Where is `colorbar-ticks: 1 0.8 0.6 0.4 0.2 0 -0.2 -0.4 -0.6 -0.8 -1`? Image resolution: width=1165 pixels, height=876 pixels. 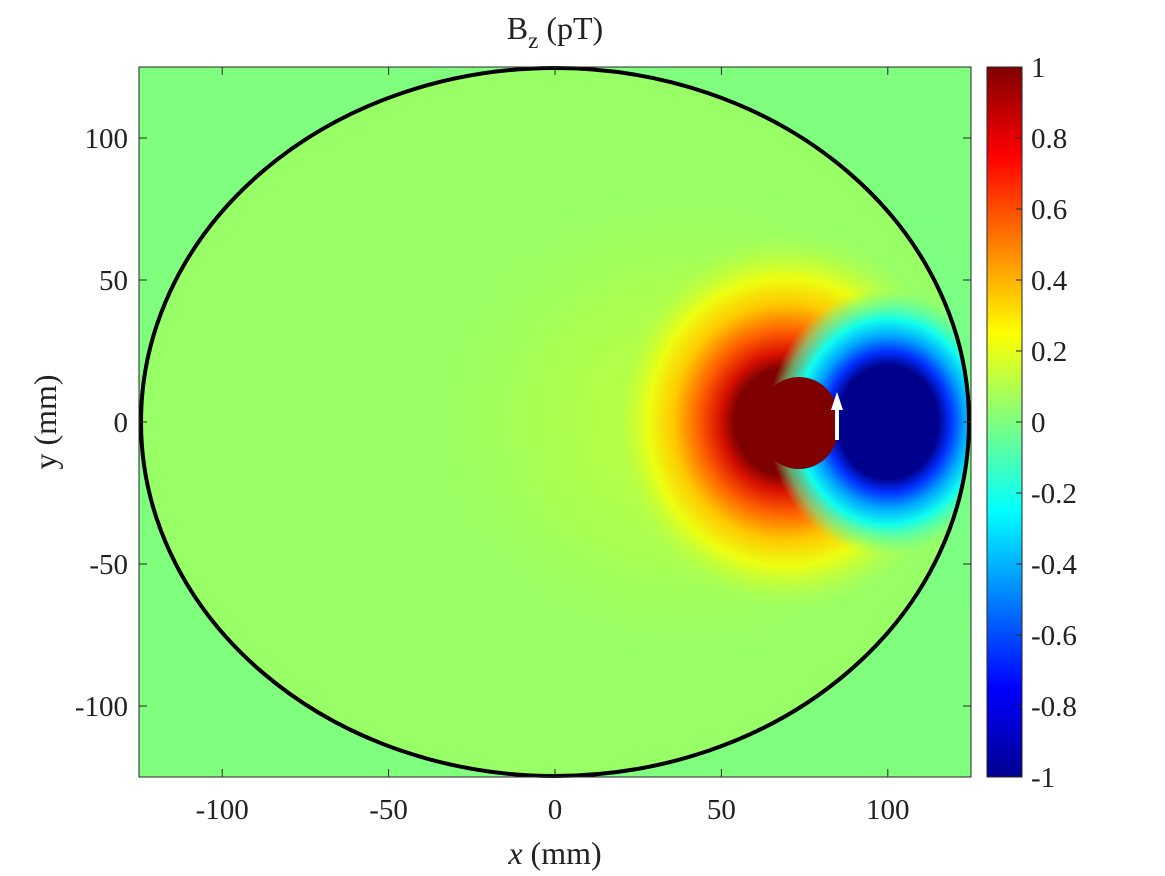
colorbar-ticks: 1 0.8 0.6 0.4 0.2 0 -0.2 -0.4 -0.6 -0.8 -1 is located at coordinates (1046, 423).